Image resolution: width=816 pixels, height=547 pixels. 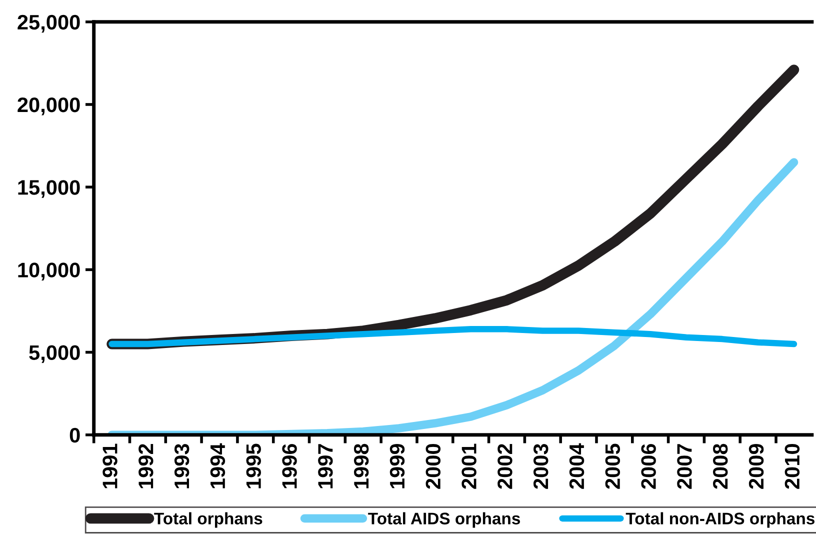 What do you see at coordinates (253, 466) in the screenshot?
I see `x-tick-label: 1995` at bounding box center [253, 466].